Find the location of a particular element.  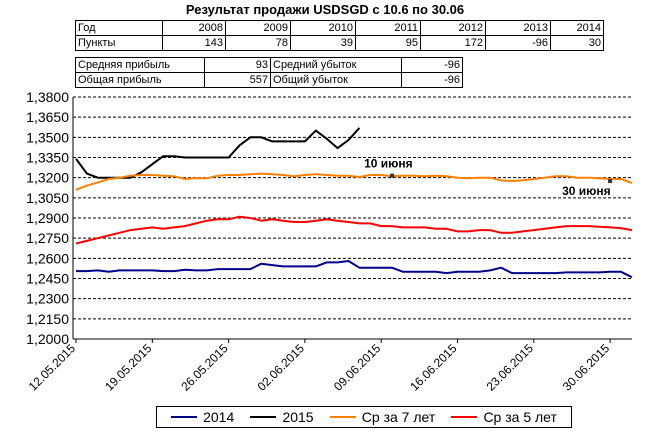

x-tick-label: 09.06.2015 is located at coordinates (357, 367).